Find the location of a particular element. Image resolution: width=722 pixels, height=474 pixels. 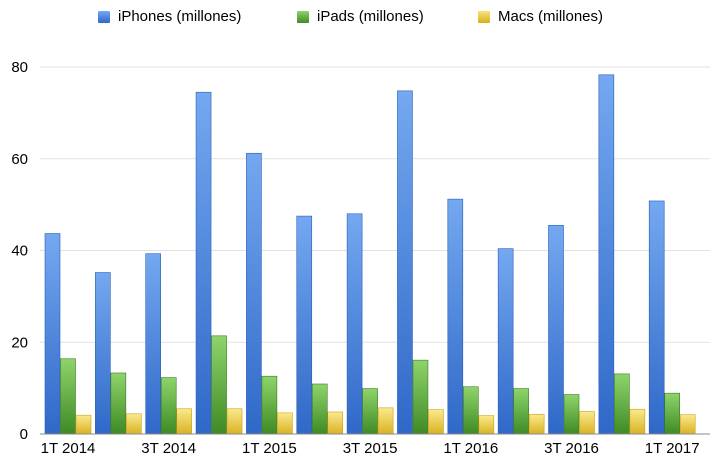

legend-swatch-ipads is located at coordinates (303, 16).